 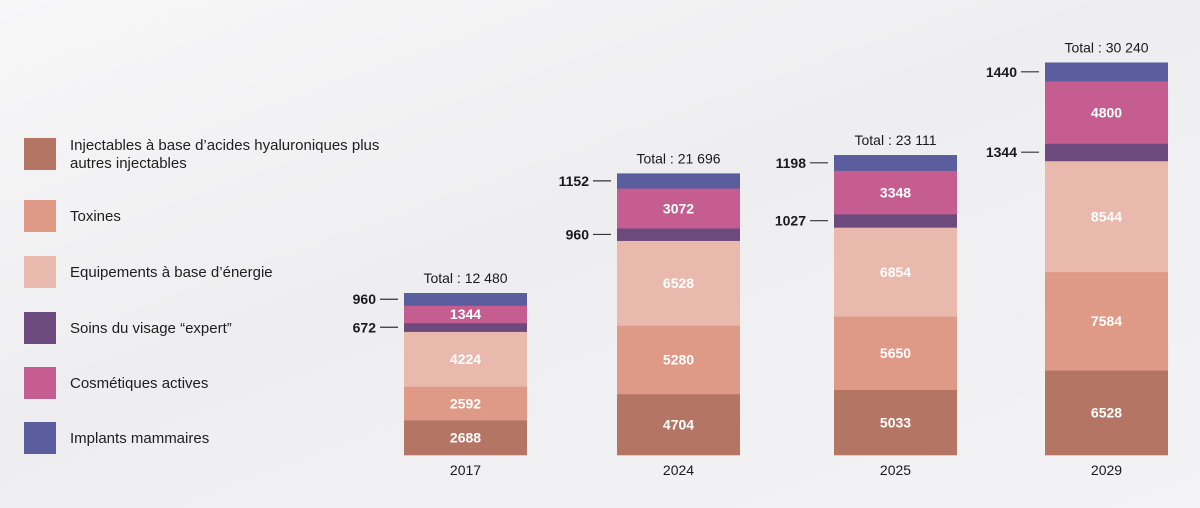 What do you see at coordinates (40, 154) in the screenshot?
I see `legend-swatch-injectables` at bounding box center [40, 154].